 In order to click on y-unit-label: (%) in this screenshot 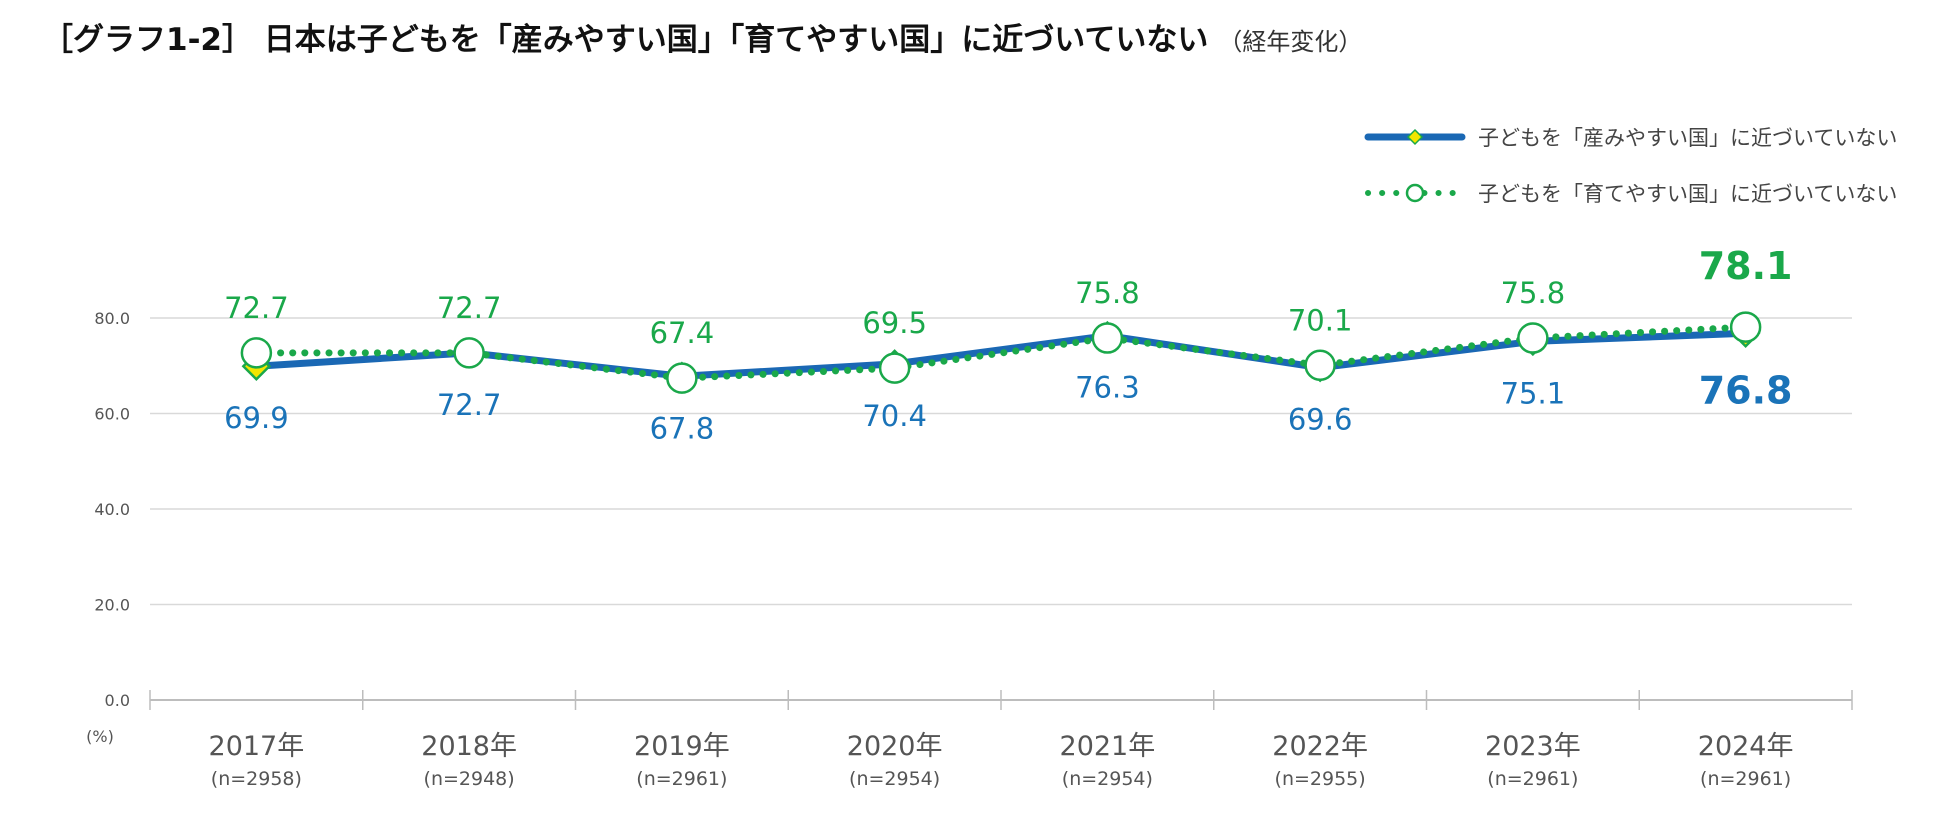, I will do `click(100, 736)`.